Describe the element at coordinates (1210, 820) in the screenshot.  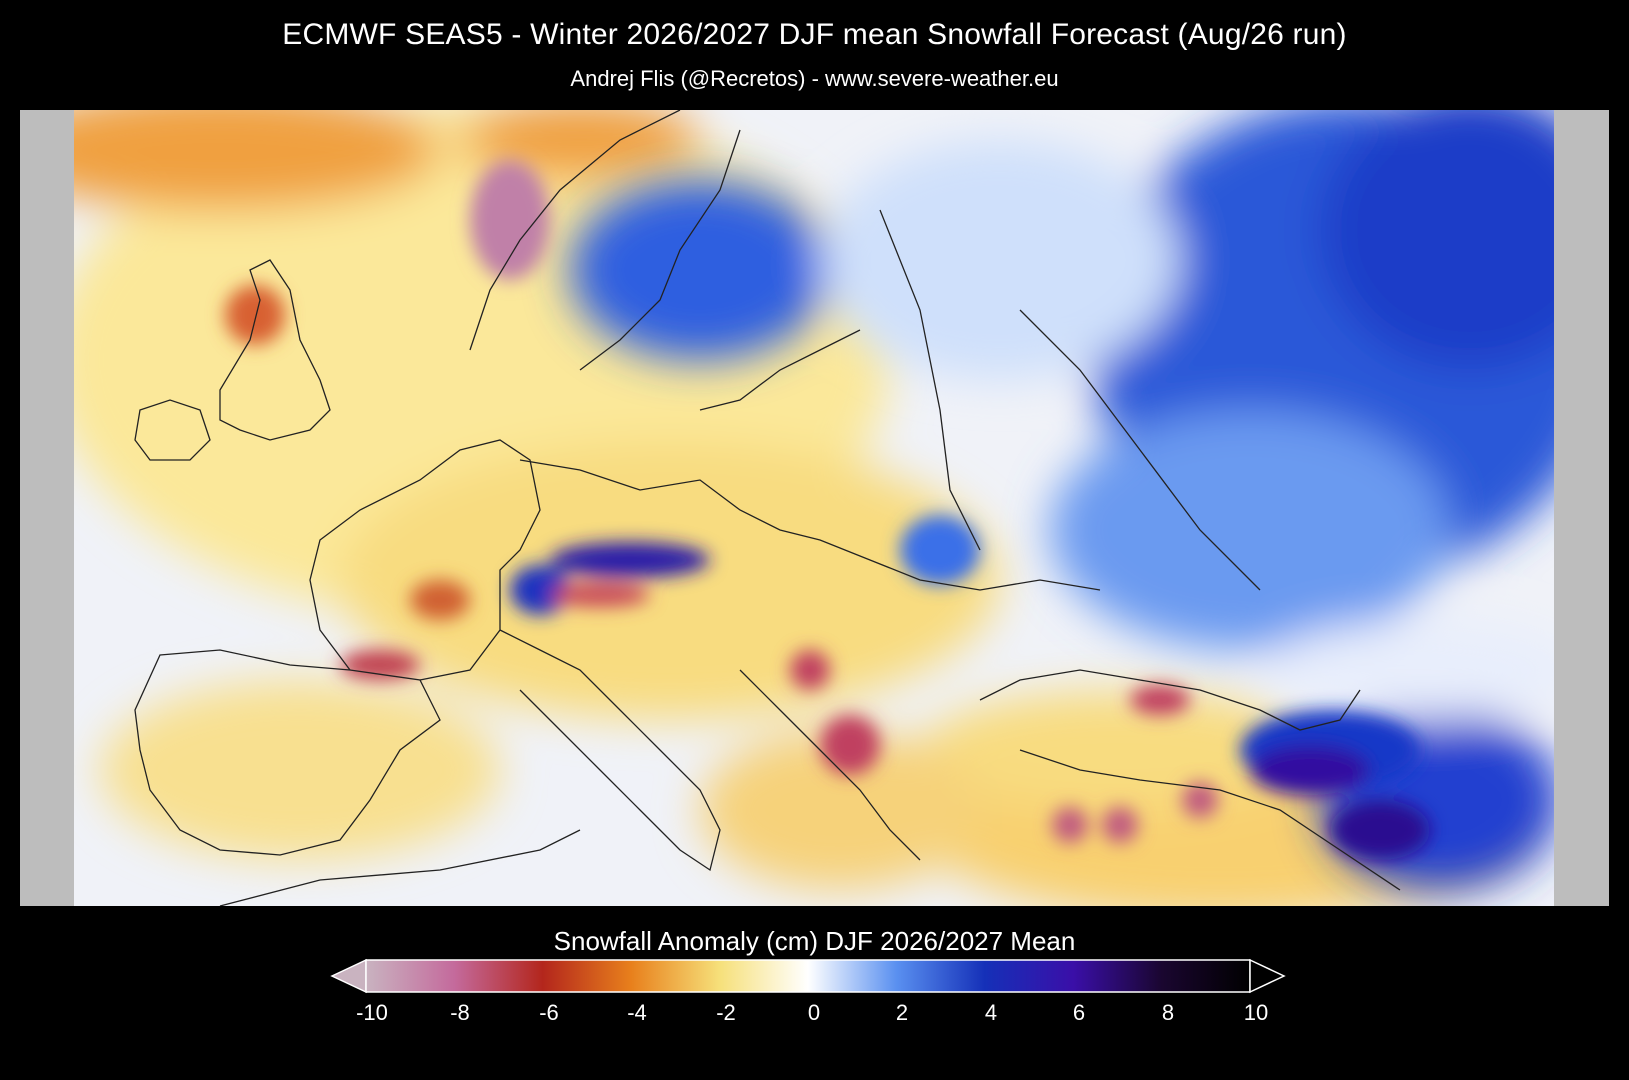
I see `coastline-turkey` at that location.